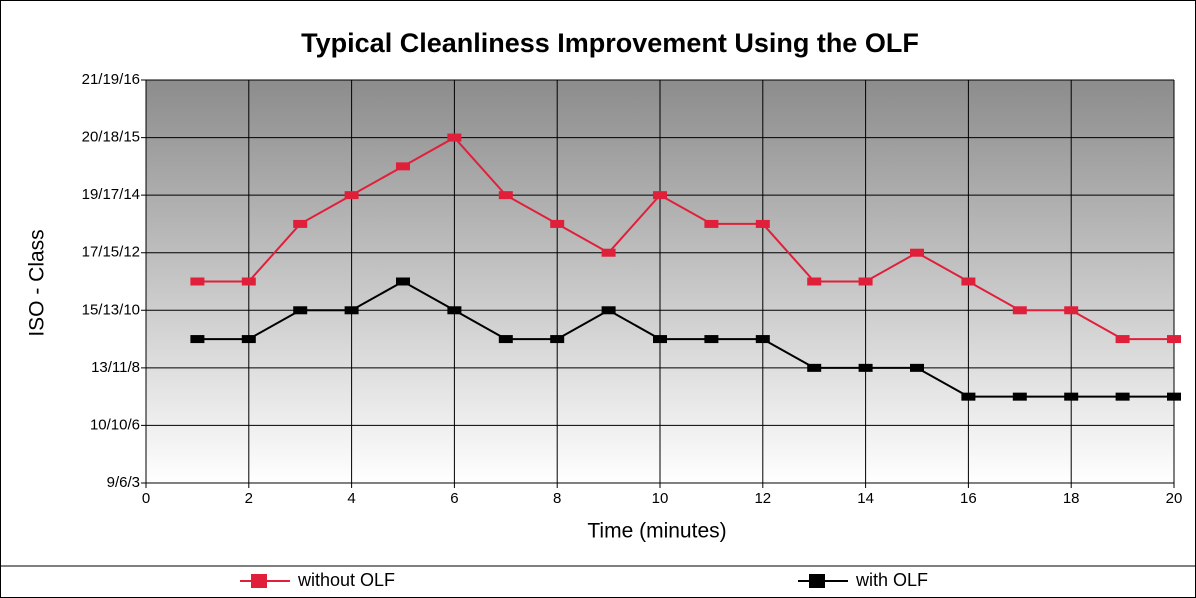 The image size is (1196, 598). I want to click on x-tick-label: 2, so click(249, 498).